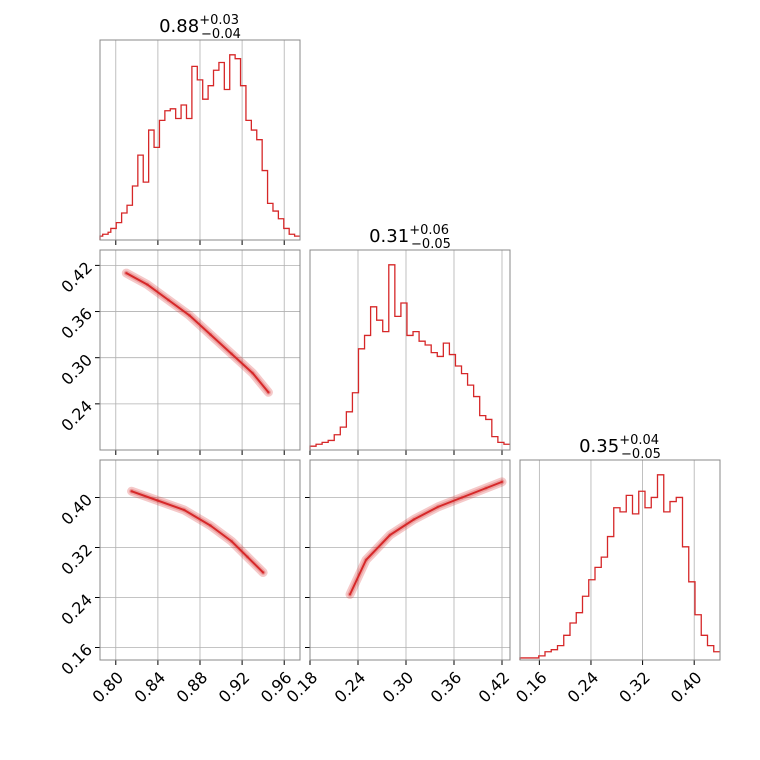 The width and height of the screenshot is (760, 760). I want to click on panel-c-title: 0.31+0.06 −0.05, so click(410, 237).